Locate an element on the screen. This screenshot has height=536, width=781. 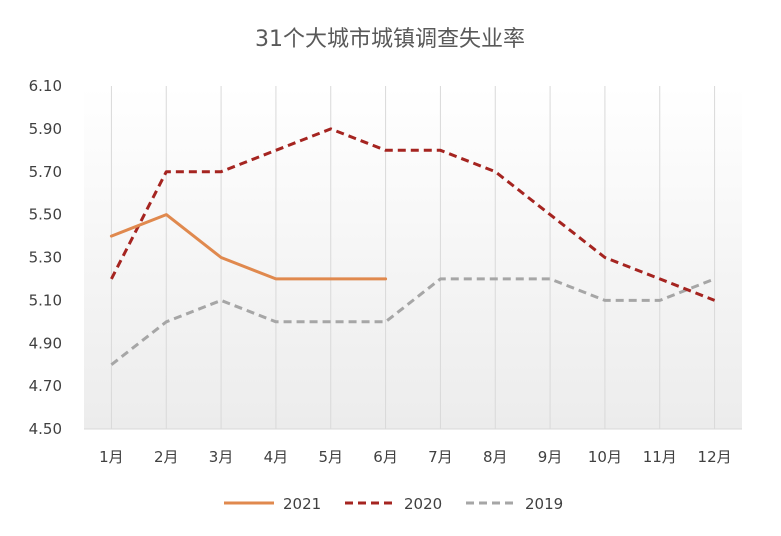
x-tick-label: 11月 is located at coordinates (660, 457).